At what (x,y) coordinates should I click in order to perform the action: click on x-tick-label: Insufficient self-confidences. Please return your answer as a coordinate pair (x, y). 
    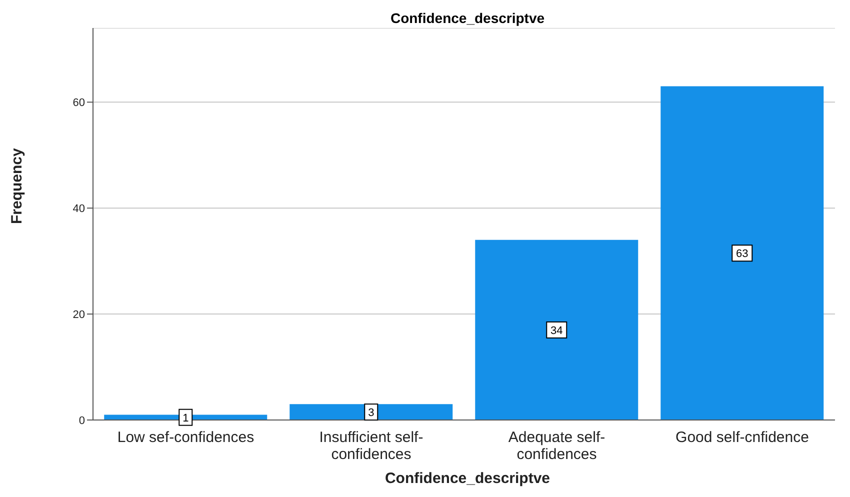
    Looking at the image, I should click on (371, 446).